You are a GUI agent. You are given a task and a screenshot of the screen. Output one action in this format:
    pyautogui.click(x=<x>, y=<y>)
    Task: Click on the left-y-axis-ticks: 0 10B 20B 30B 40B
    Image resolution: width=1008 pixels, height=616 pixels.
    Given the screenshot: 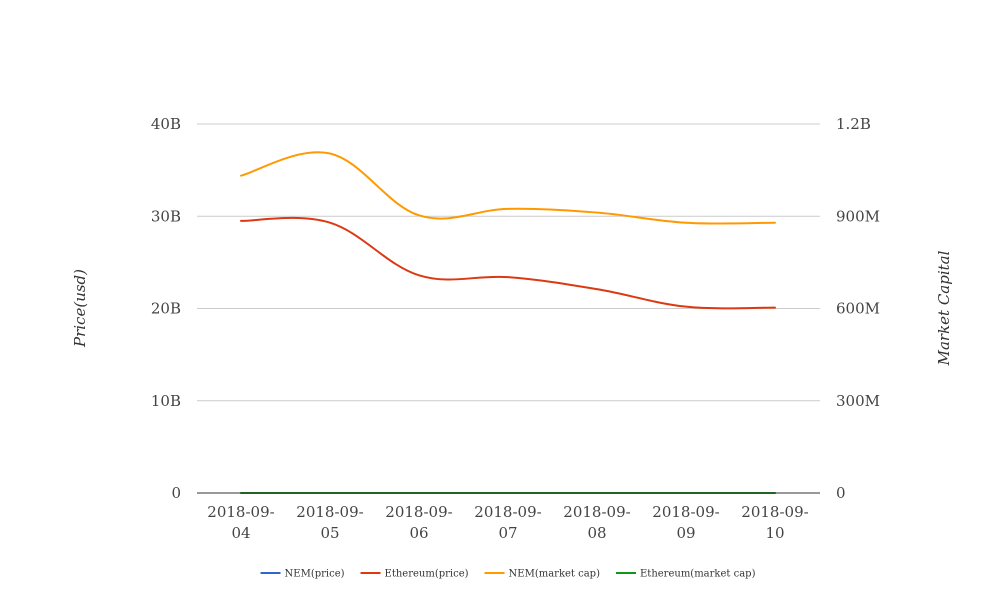 What is the action you would take?
    pyautogui.click(x=166, y=308)
    